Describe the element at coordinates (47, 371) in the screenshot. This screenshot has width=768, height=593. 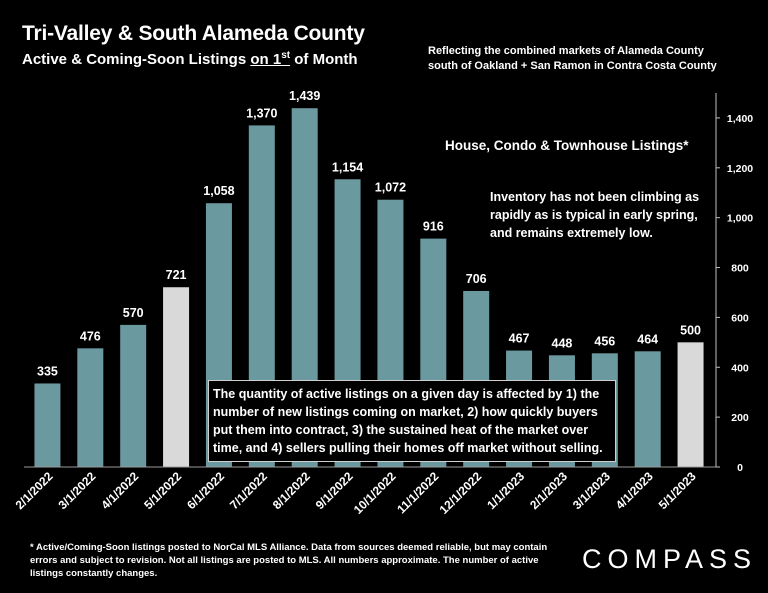
I see `data-label: 335` at that location.